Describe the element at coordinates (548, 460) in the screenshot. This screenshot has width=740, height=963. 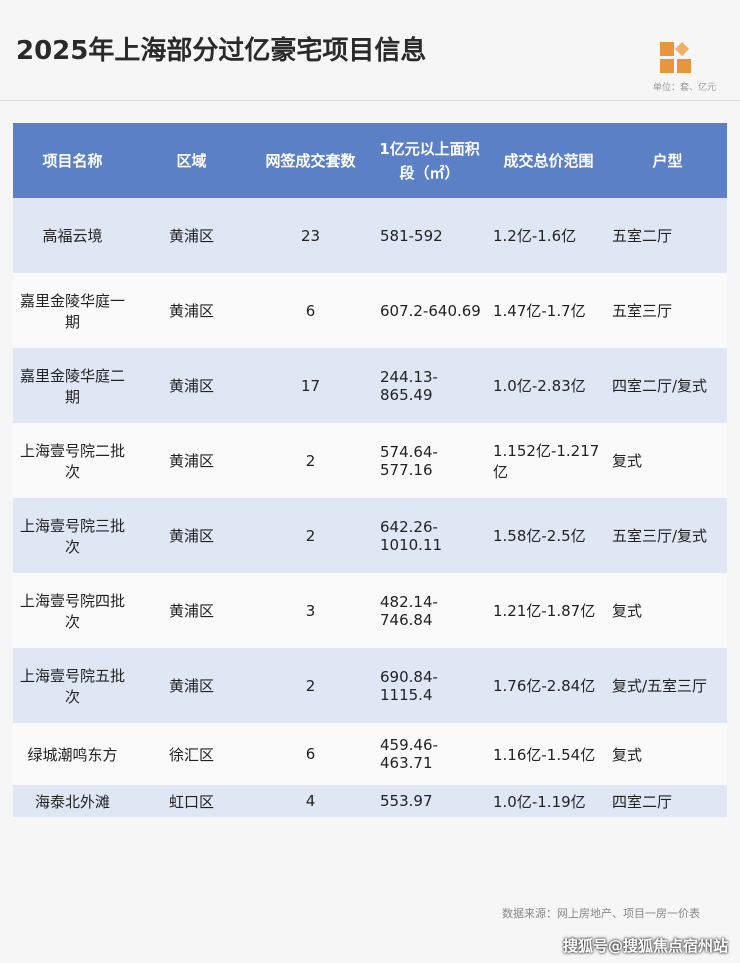
I see `table-cell: 1.152亿-1.217亿` at that location.